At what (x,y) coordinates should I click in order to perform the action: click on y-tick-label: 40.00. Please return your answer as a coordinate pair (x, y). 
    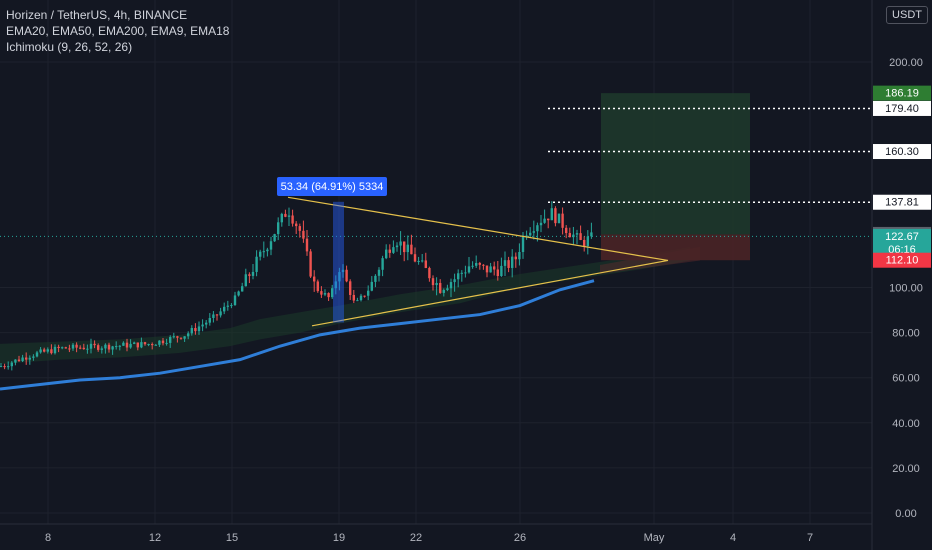
    Looking at the image, I should click on (906, 424).